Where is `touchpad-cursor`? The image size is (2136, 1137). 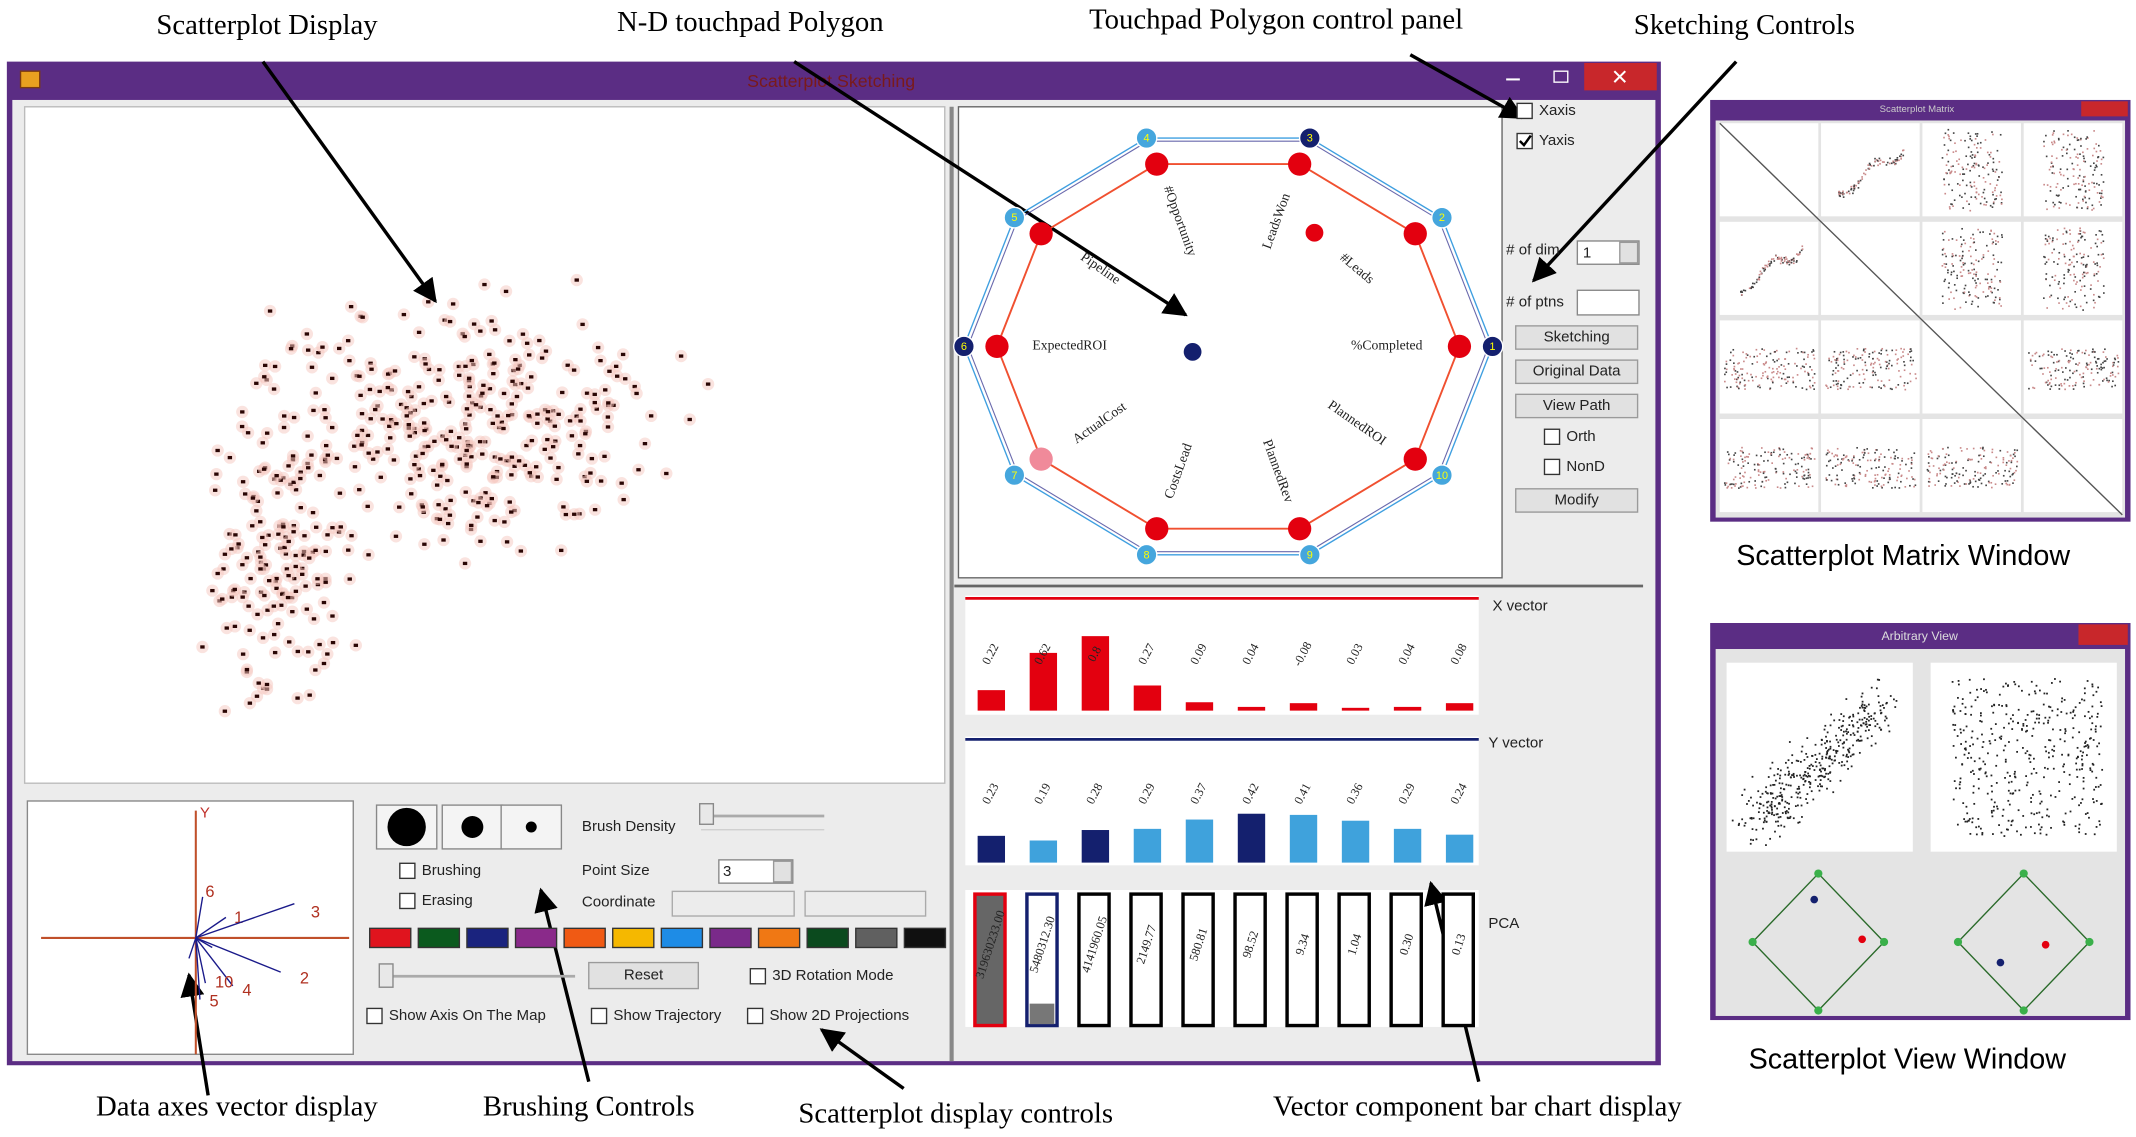
touchpad-cursor is located at coordinates (1192, 351).